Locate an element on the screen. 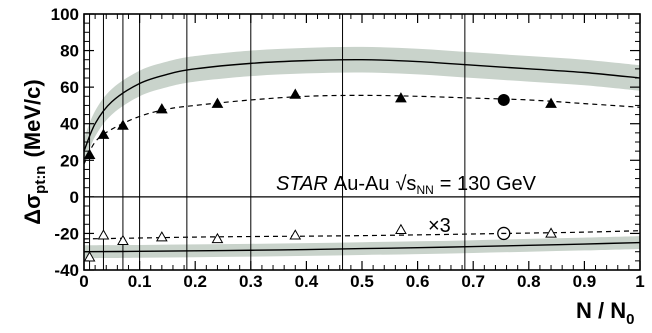 This screenshot has height=333, width=652. energy-symbol: √s is located at coordinates (405, 184).